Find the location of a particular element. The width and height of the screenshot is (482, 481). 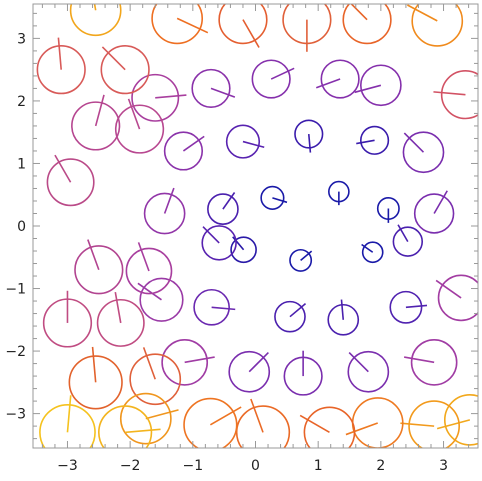

x-tick-label: −2 is located at coordinates (130, 466).